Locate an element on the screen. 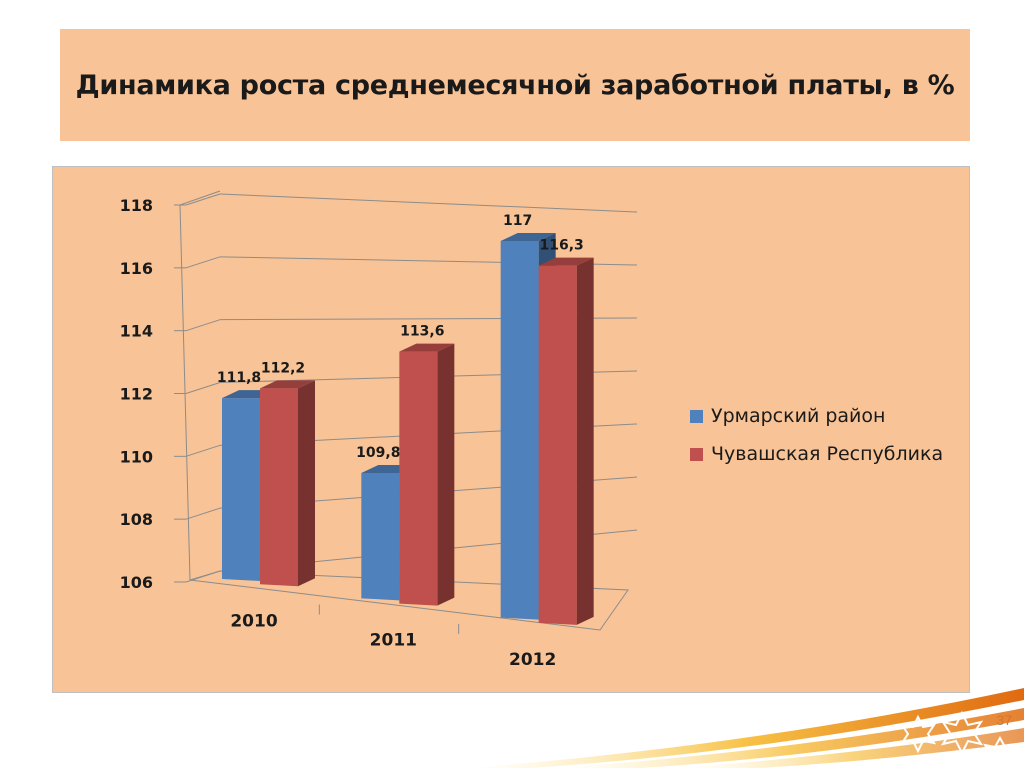 Image resolution: width=1024 pixels, height=768 pixels. x-tick-label: 2010 is located at coordinates (253, 621).